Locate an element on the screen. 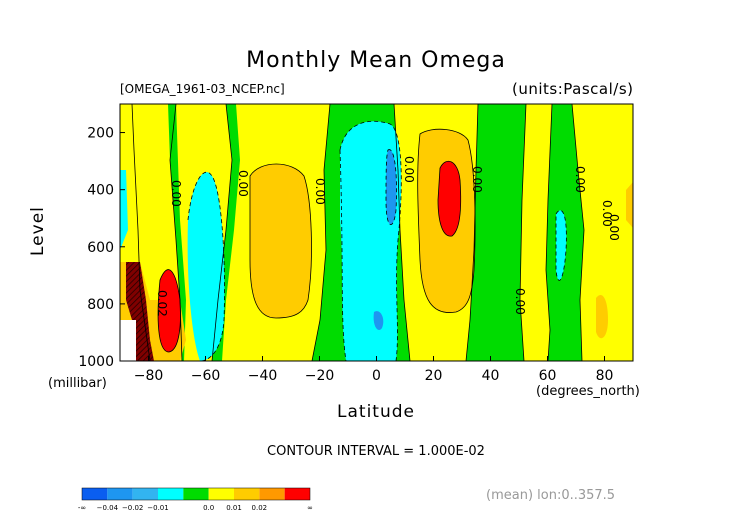  y-tick-label: 200 is located at coordinates (100, 134).